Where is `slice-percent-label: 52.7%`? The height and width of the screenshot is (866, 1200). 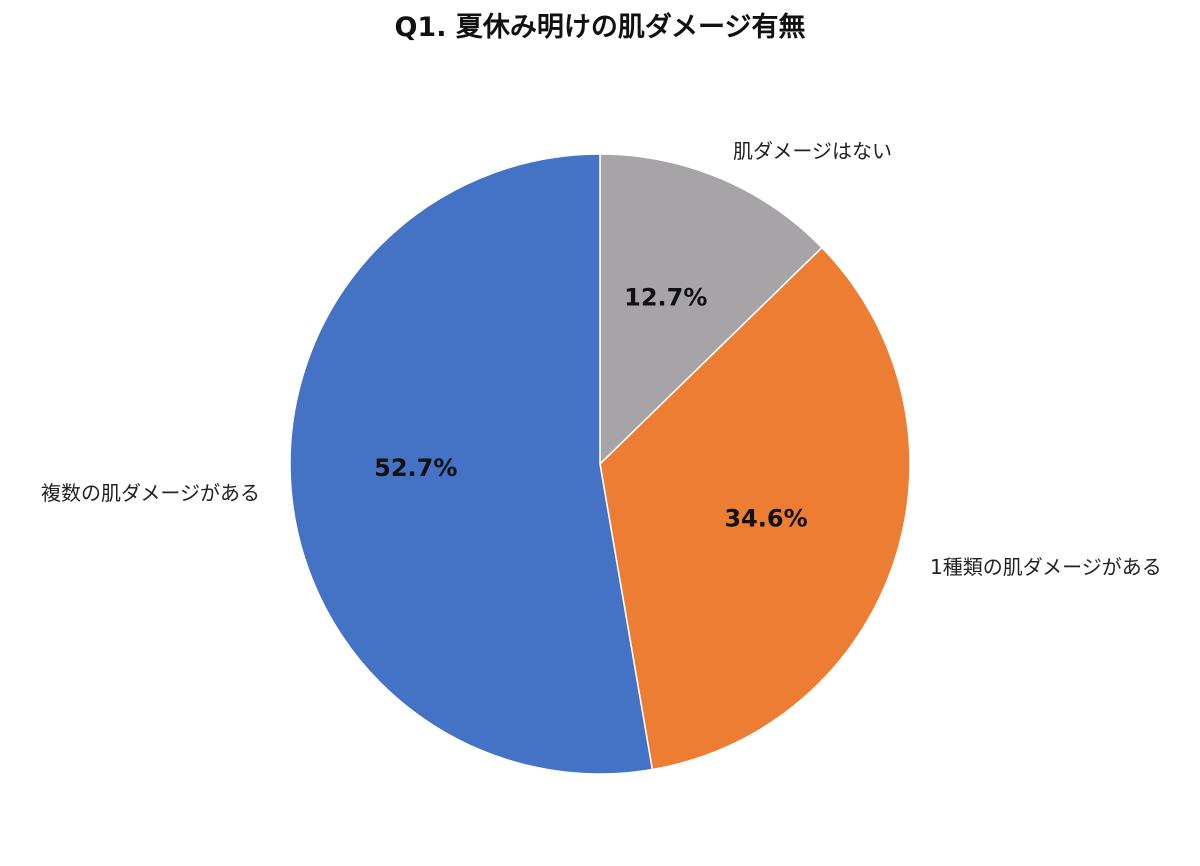 slice-percent-label: 52.7% is located at coordinates (415, 468).